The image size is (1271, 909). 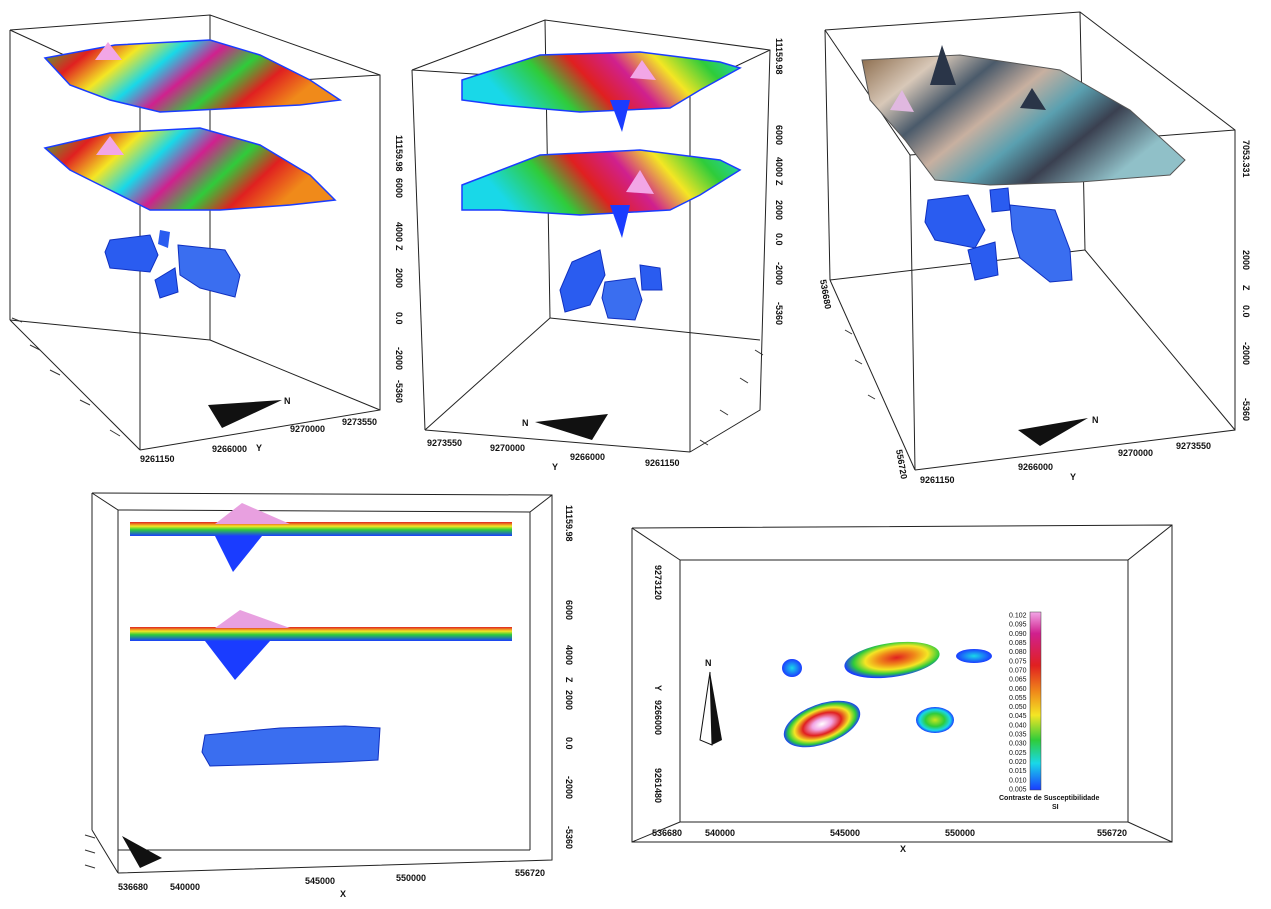 What do you see at coordinates (1246, 159) in the screenshot?
I see `panel-3-z-tick: 7053.331` at bounding box center [1246, 159].